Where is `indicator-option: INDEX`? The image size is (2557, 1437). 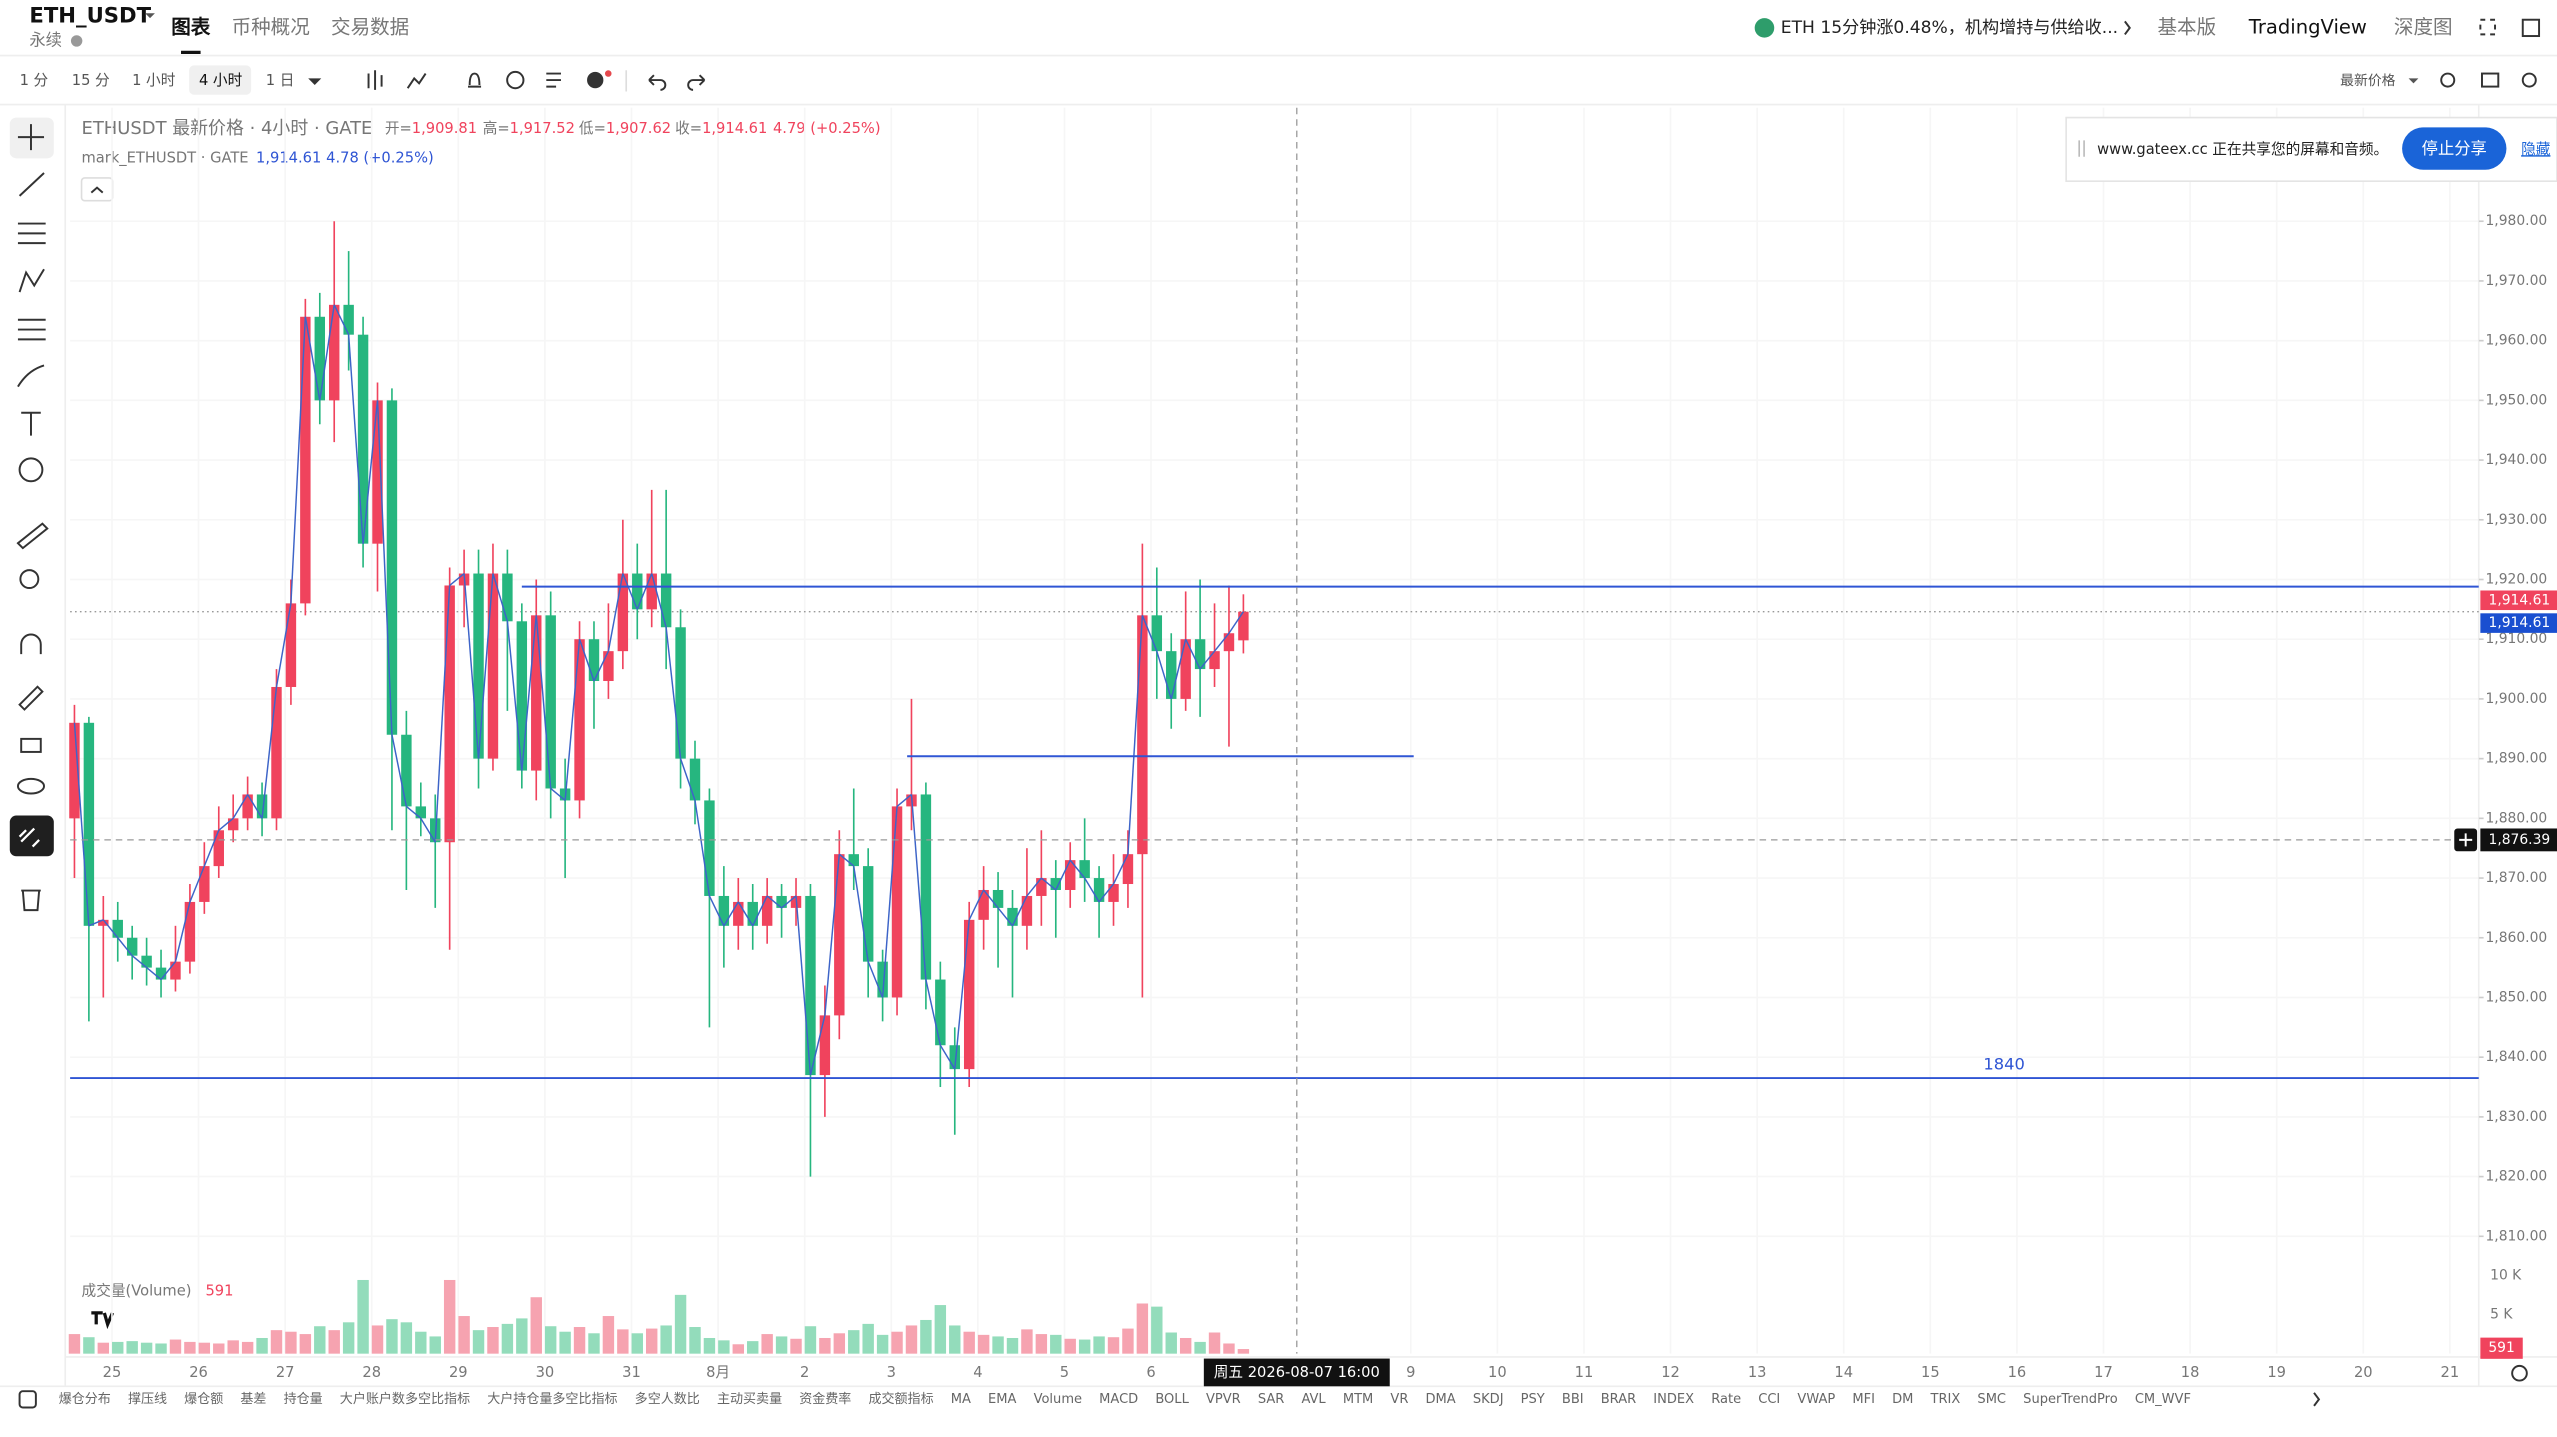
indicator-option: INDEX is located at coordinates (1673, 1399).